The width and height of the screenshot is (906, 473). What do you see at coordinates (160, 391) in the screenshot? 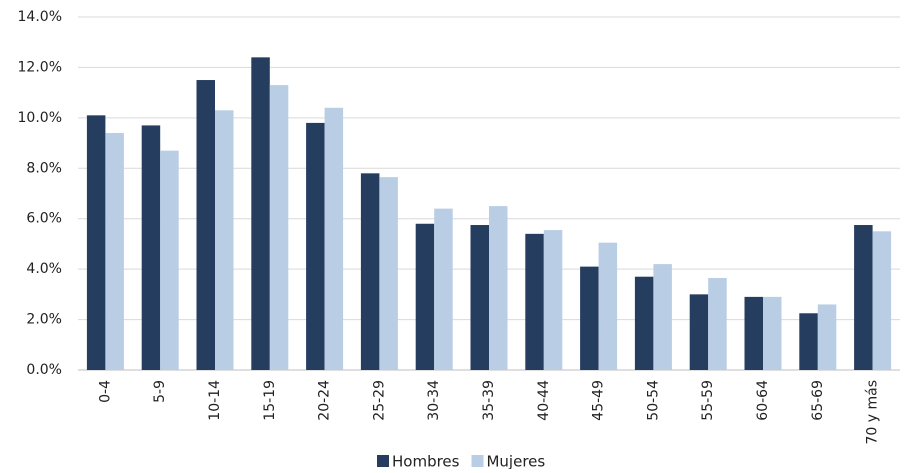
I see `x-tick-label: 5-9` at bounding box center [160, 391].